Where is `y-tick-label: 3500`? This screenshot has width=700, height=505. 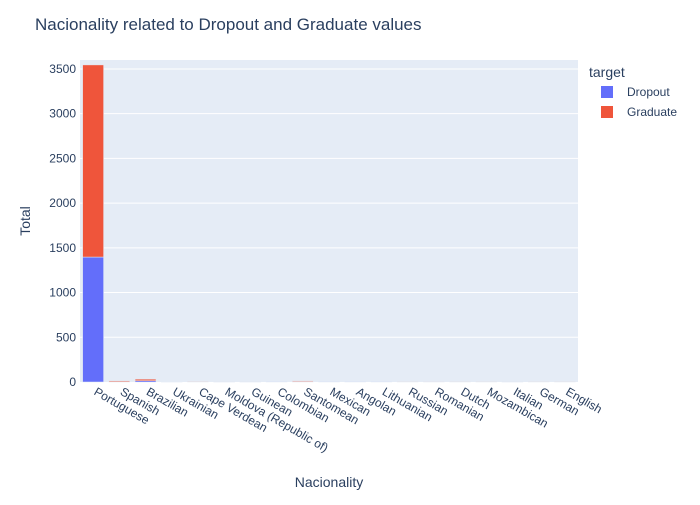 y-tick-label: 3500 is located at coordinates (62, 69).